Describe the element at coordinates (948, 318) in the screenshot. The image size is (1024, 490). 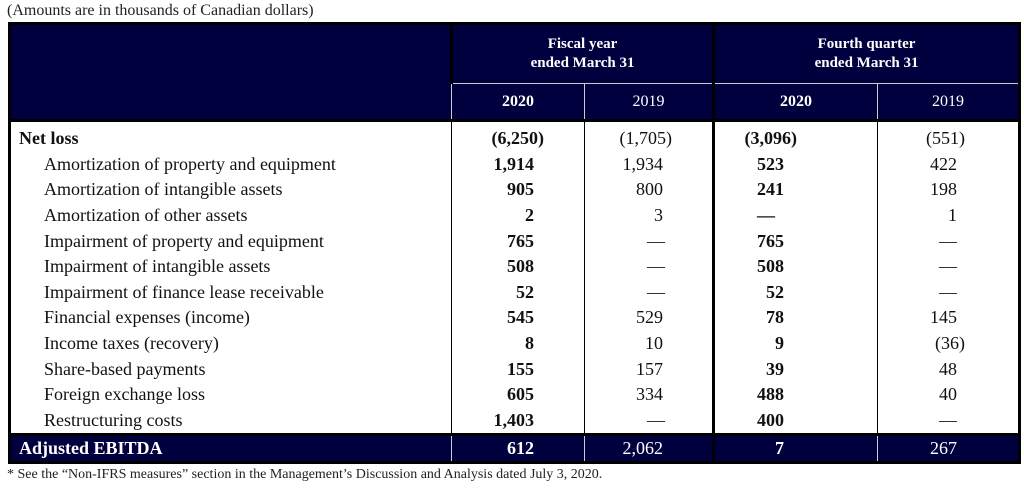
I see `row-value: 145` at that location.